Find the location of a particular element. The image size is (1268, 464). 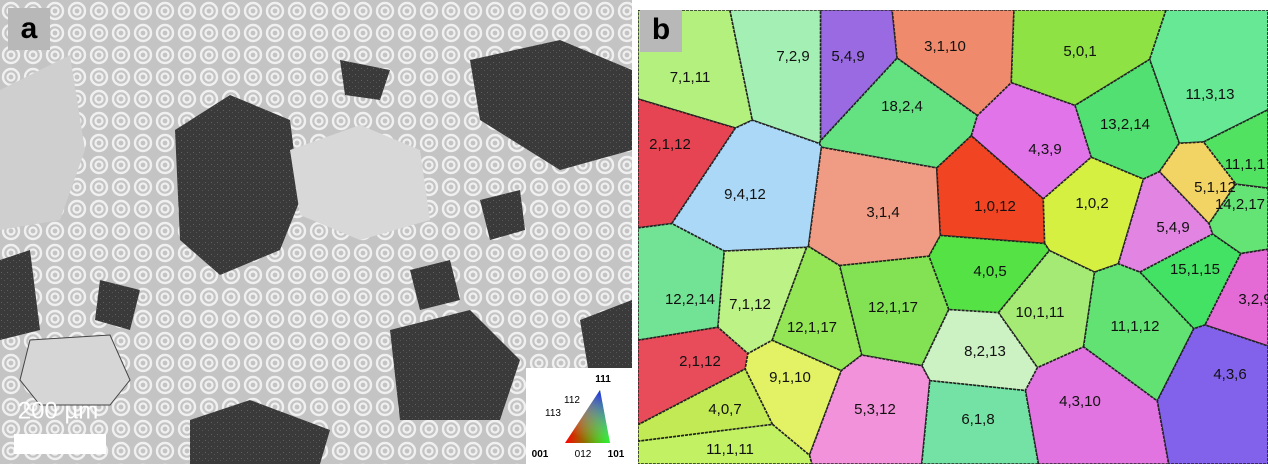

grain-label: 1,0,2 is located at coordinates (1091, 203).